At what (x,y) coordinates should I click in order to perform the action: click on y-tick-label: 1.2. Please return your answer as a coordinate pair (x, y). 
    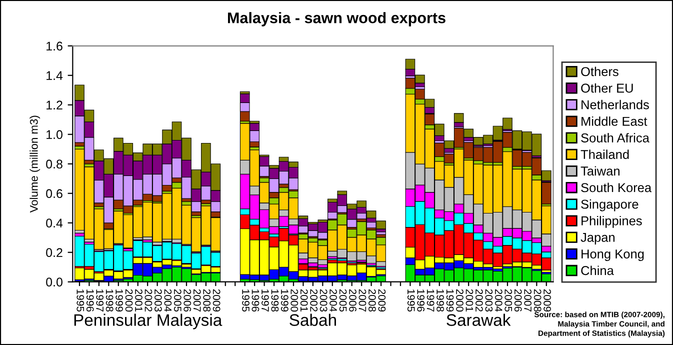
    Looking at the image, I should click on (54, 105).